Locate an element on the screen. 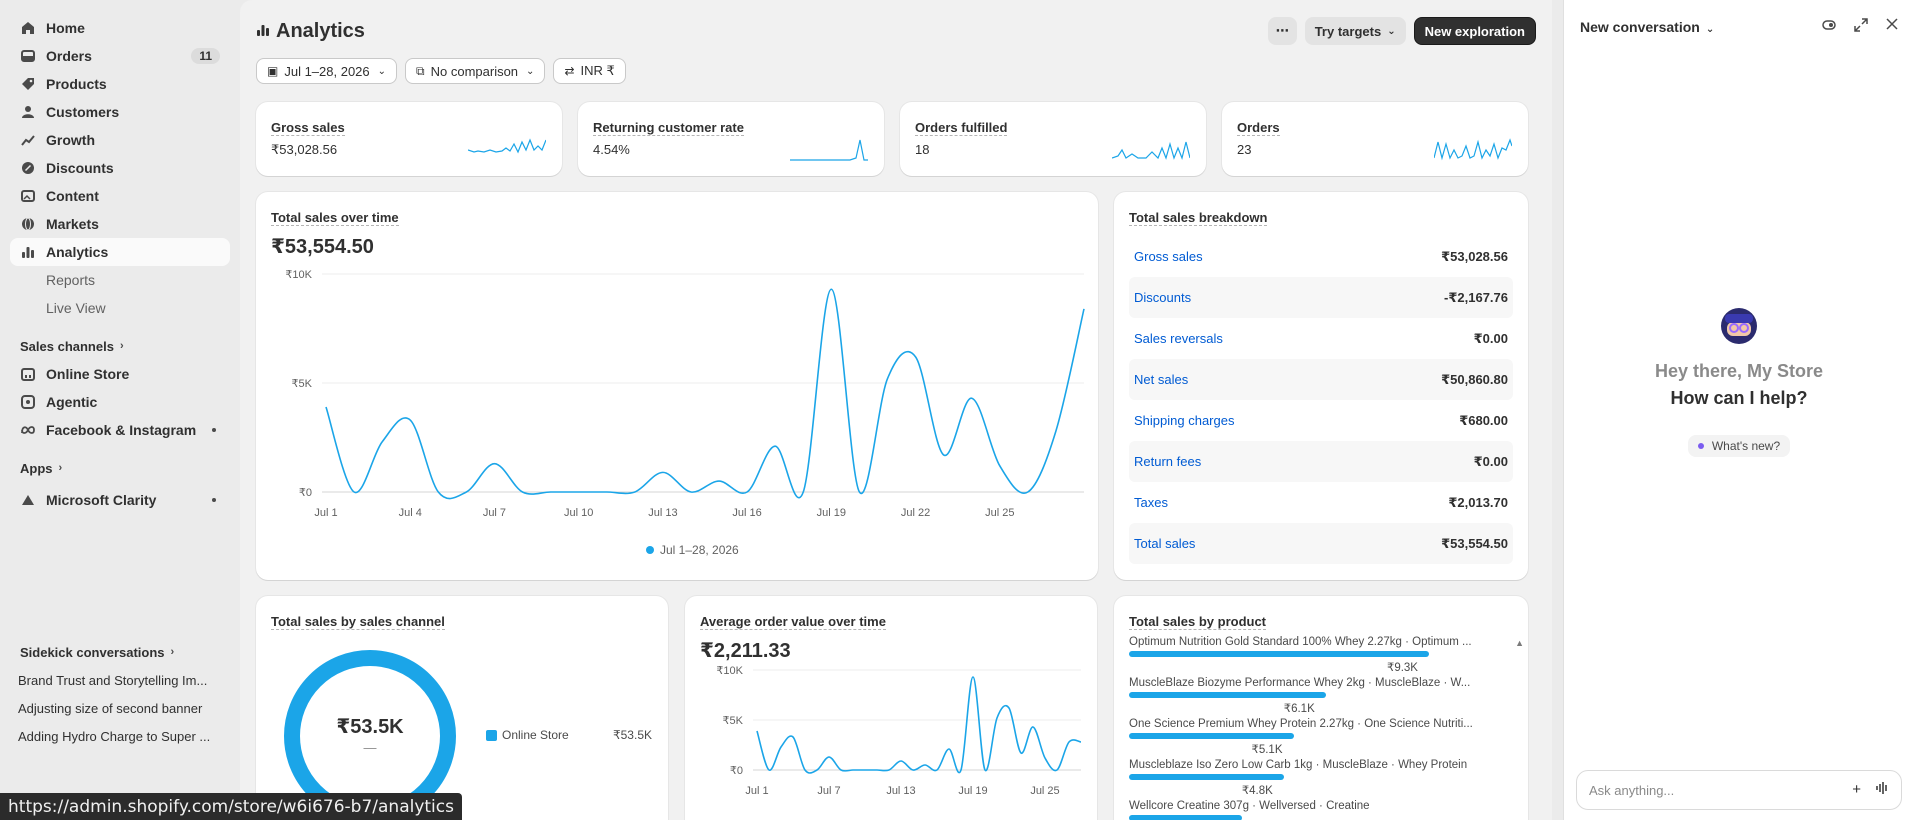 The image size is (1914, 820). legend-label: Online Store is located at coordinates (535, 735).